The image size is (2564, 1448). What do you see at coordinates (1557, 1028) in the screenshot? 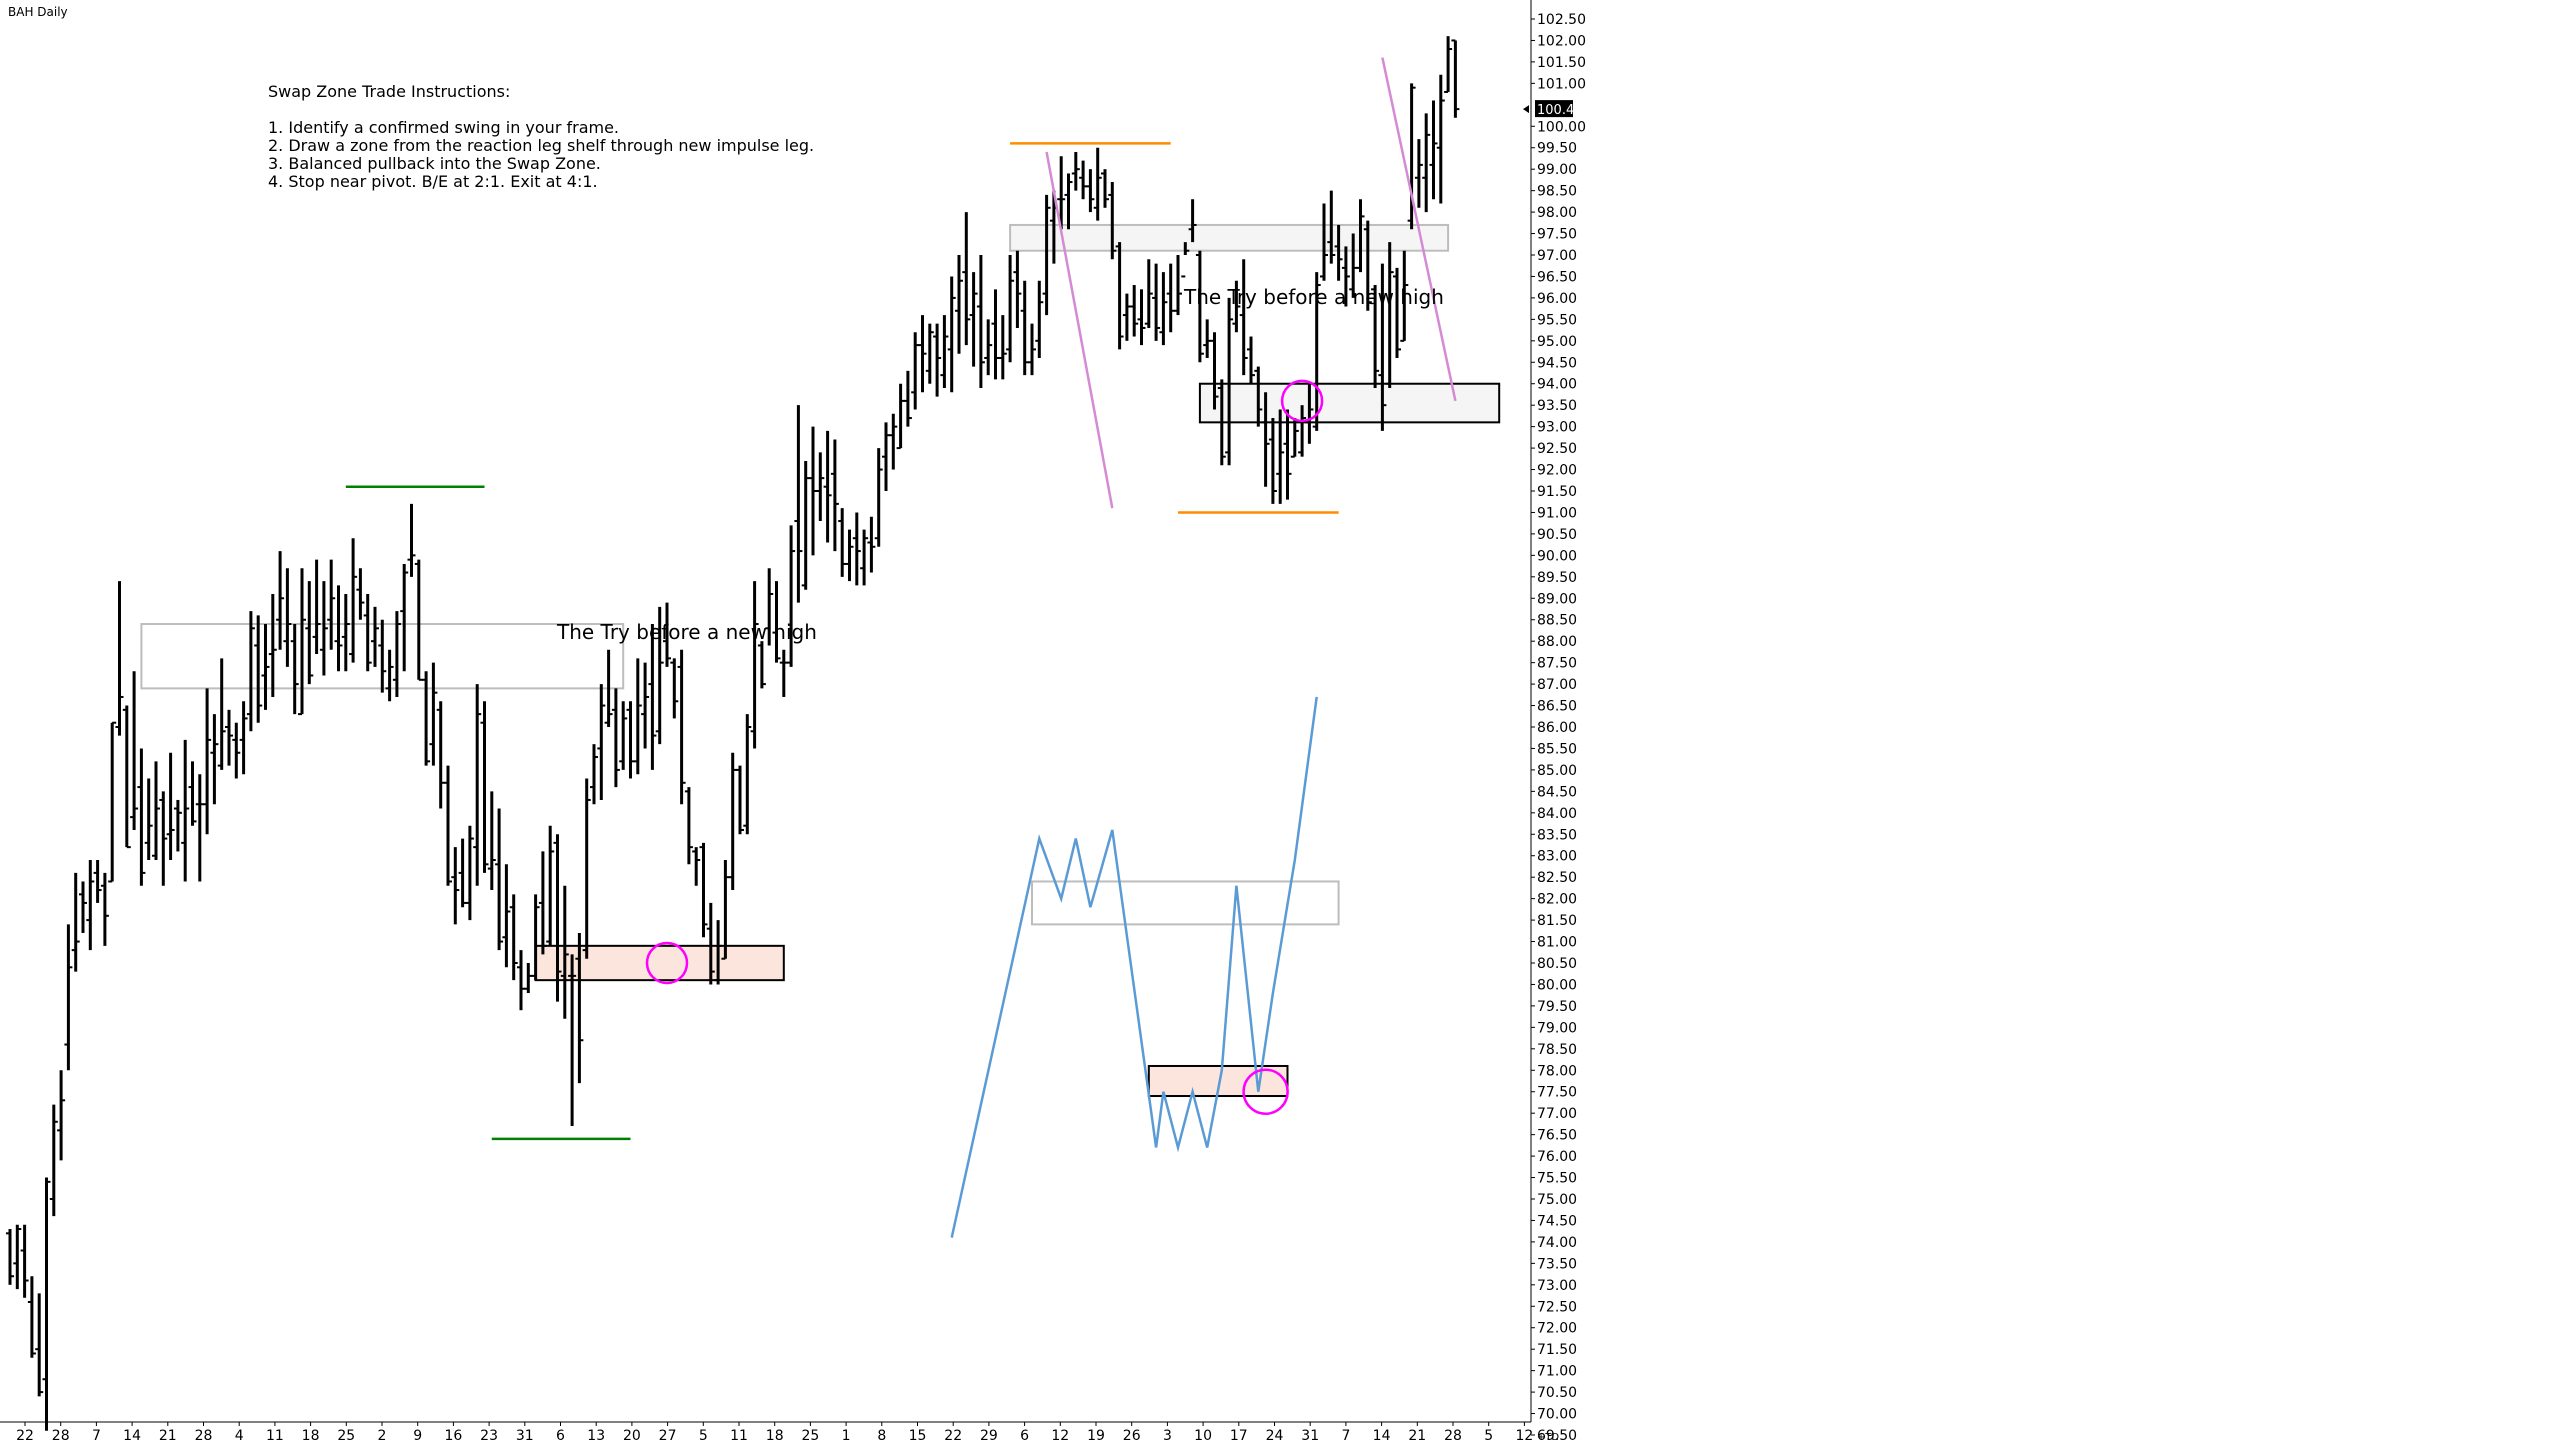
I see `y-tick-label: 79.00` at bounding box center [1557, 1028].